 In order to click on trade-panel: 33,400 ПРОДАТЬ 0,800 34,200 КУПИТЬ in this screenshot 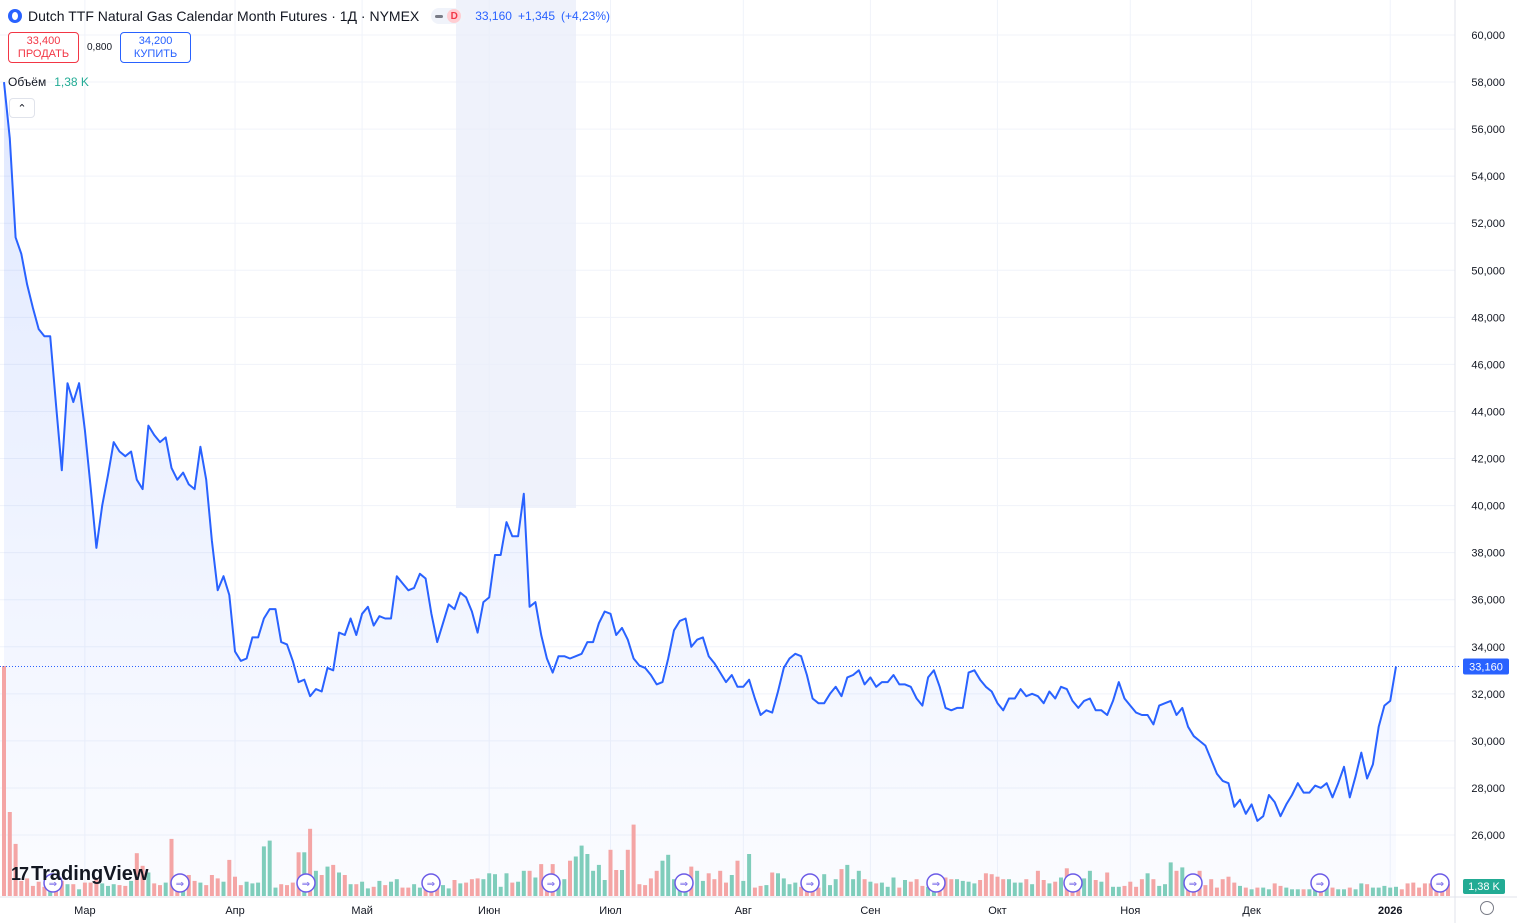, I will do `click(100, 47)`.